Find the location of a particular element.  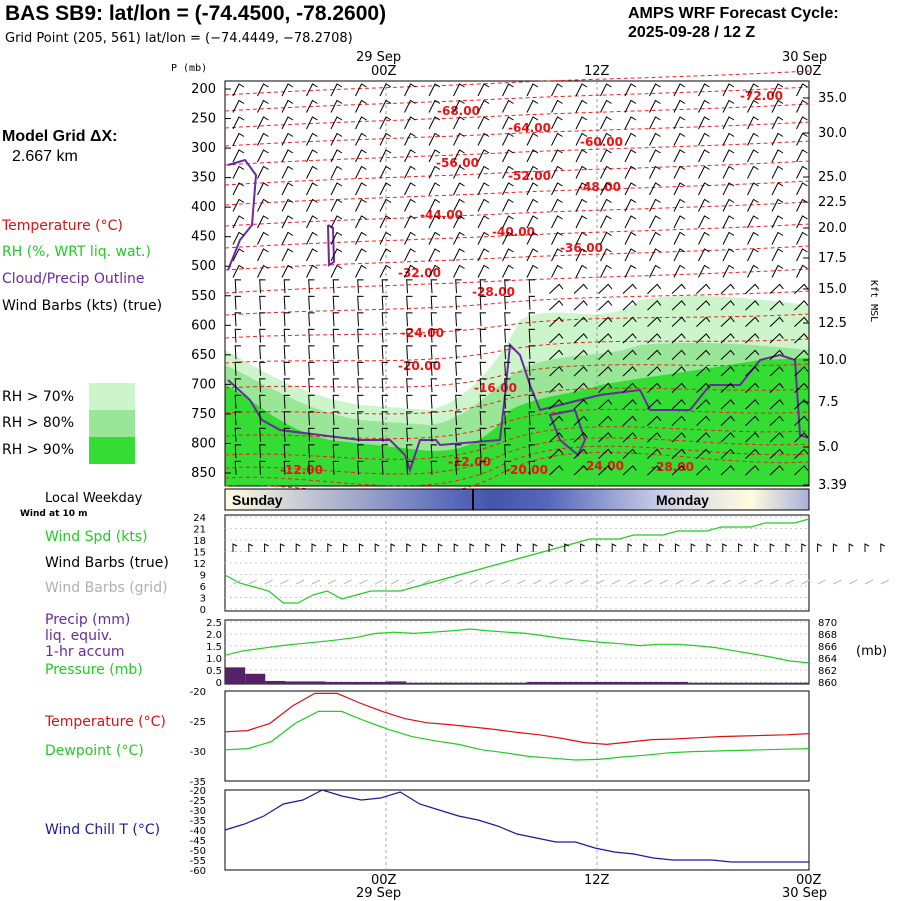

isotherm-label: -48.00 is located at coordinates (599, 187).